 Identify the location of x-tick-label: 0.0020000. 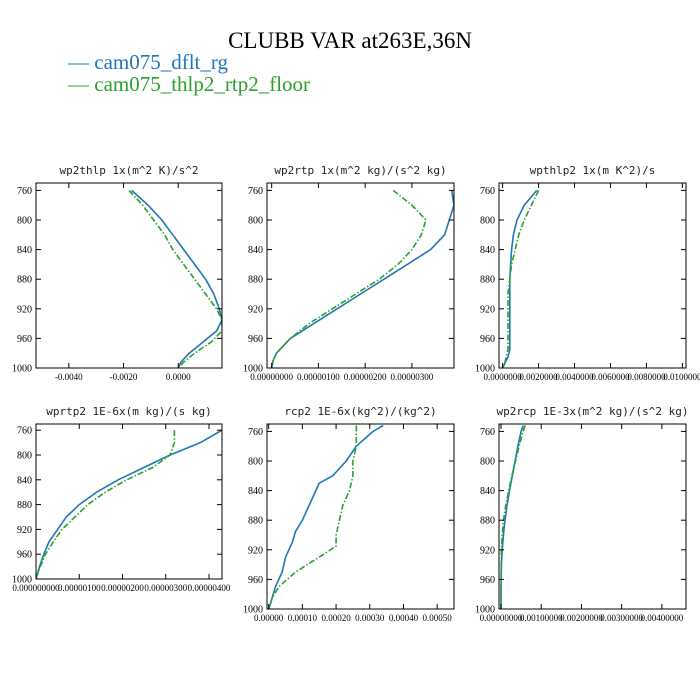
(538, 377).